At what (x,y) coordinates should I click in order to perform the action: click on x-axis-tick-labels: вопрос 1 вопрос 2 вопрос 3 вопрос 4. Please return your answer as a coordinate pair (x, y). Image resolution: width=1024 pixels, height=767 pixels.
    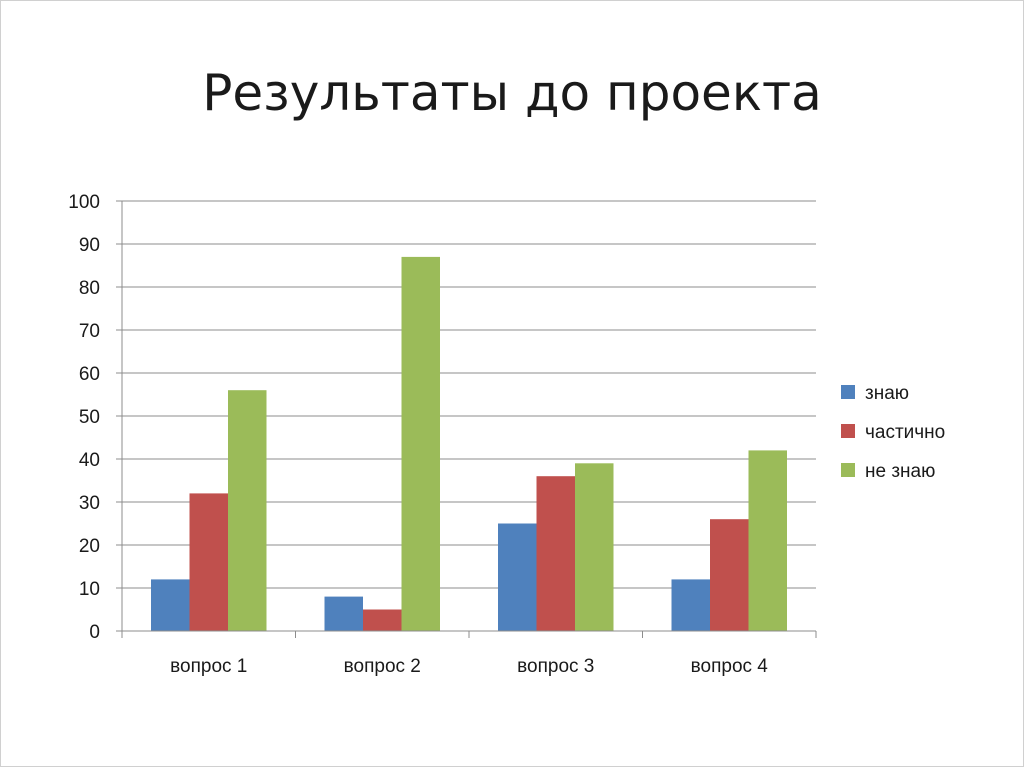
    Looking at the image, I should click on (469, 666).